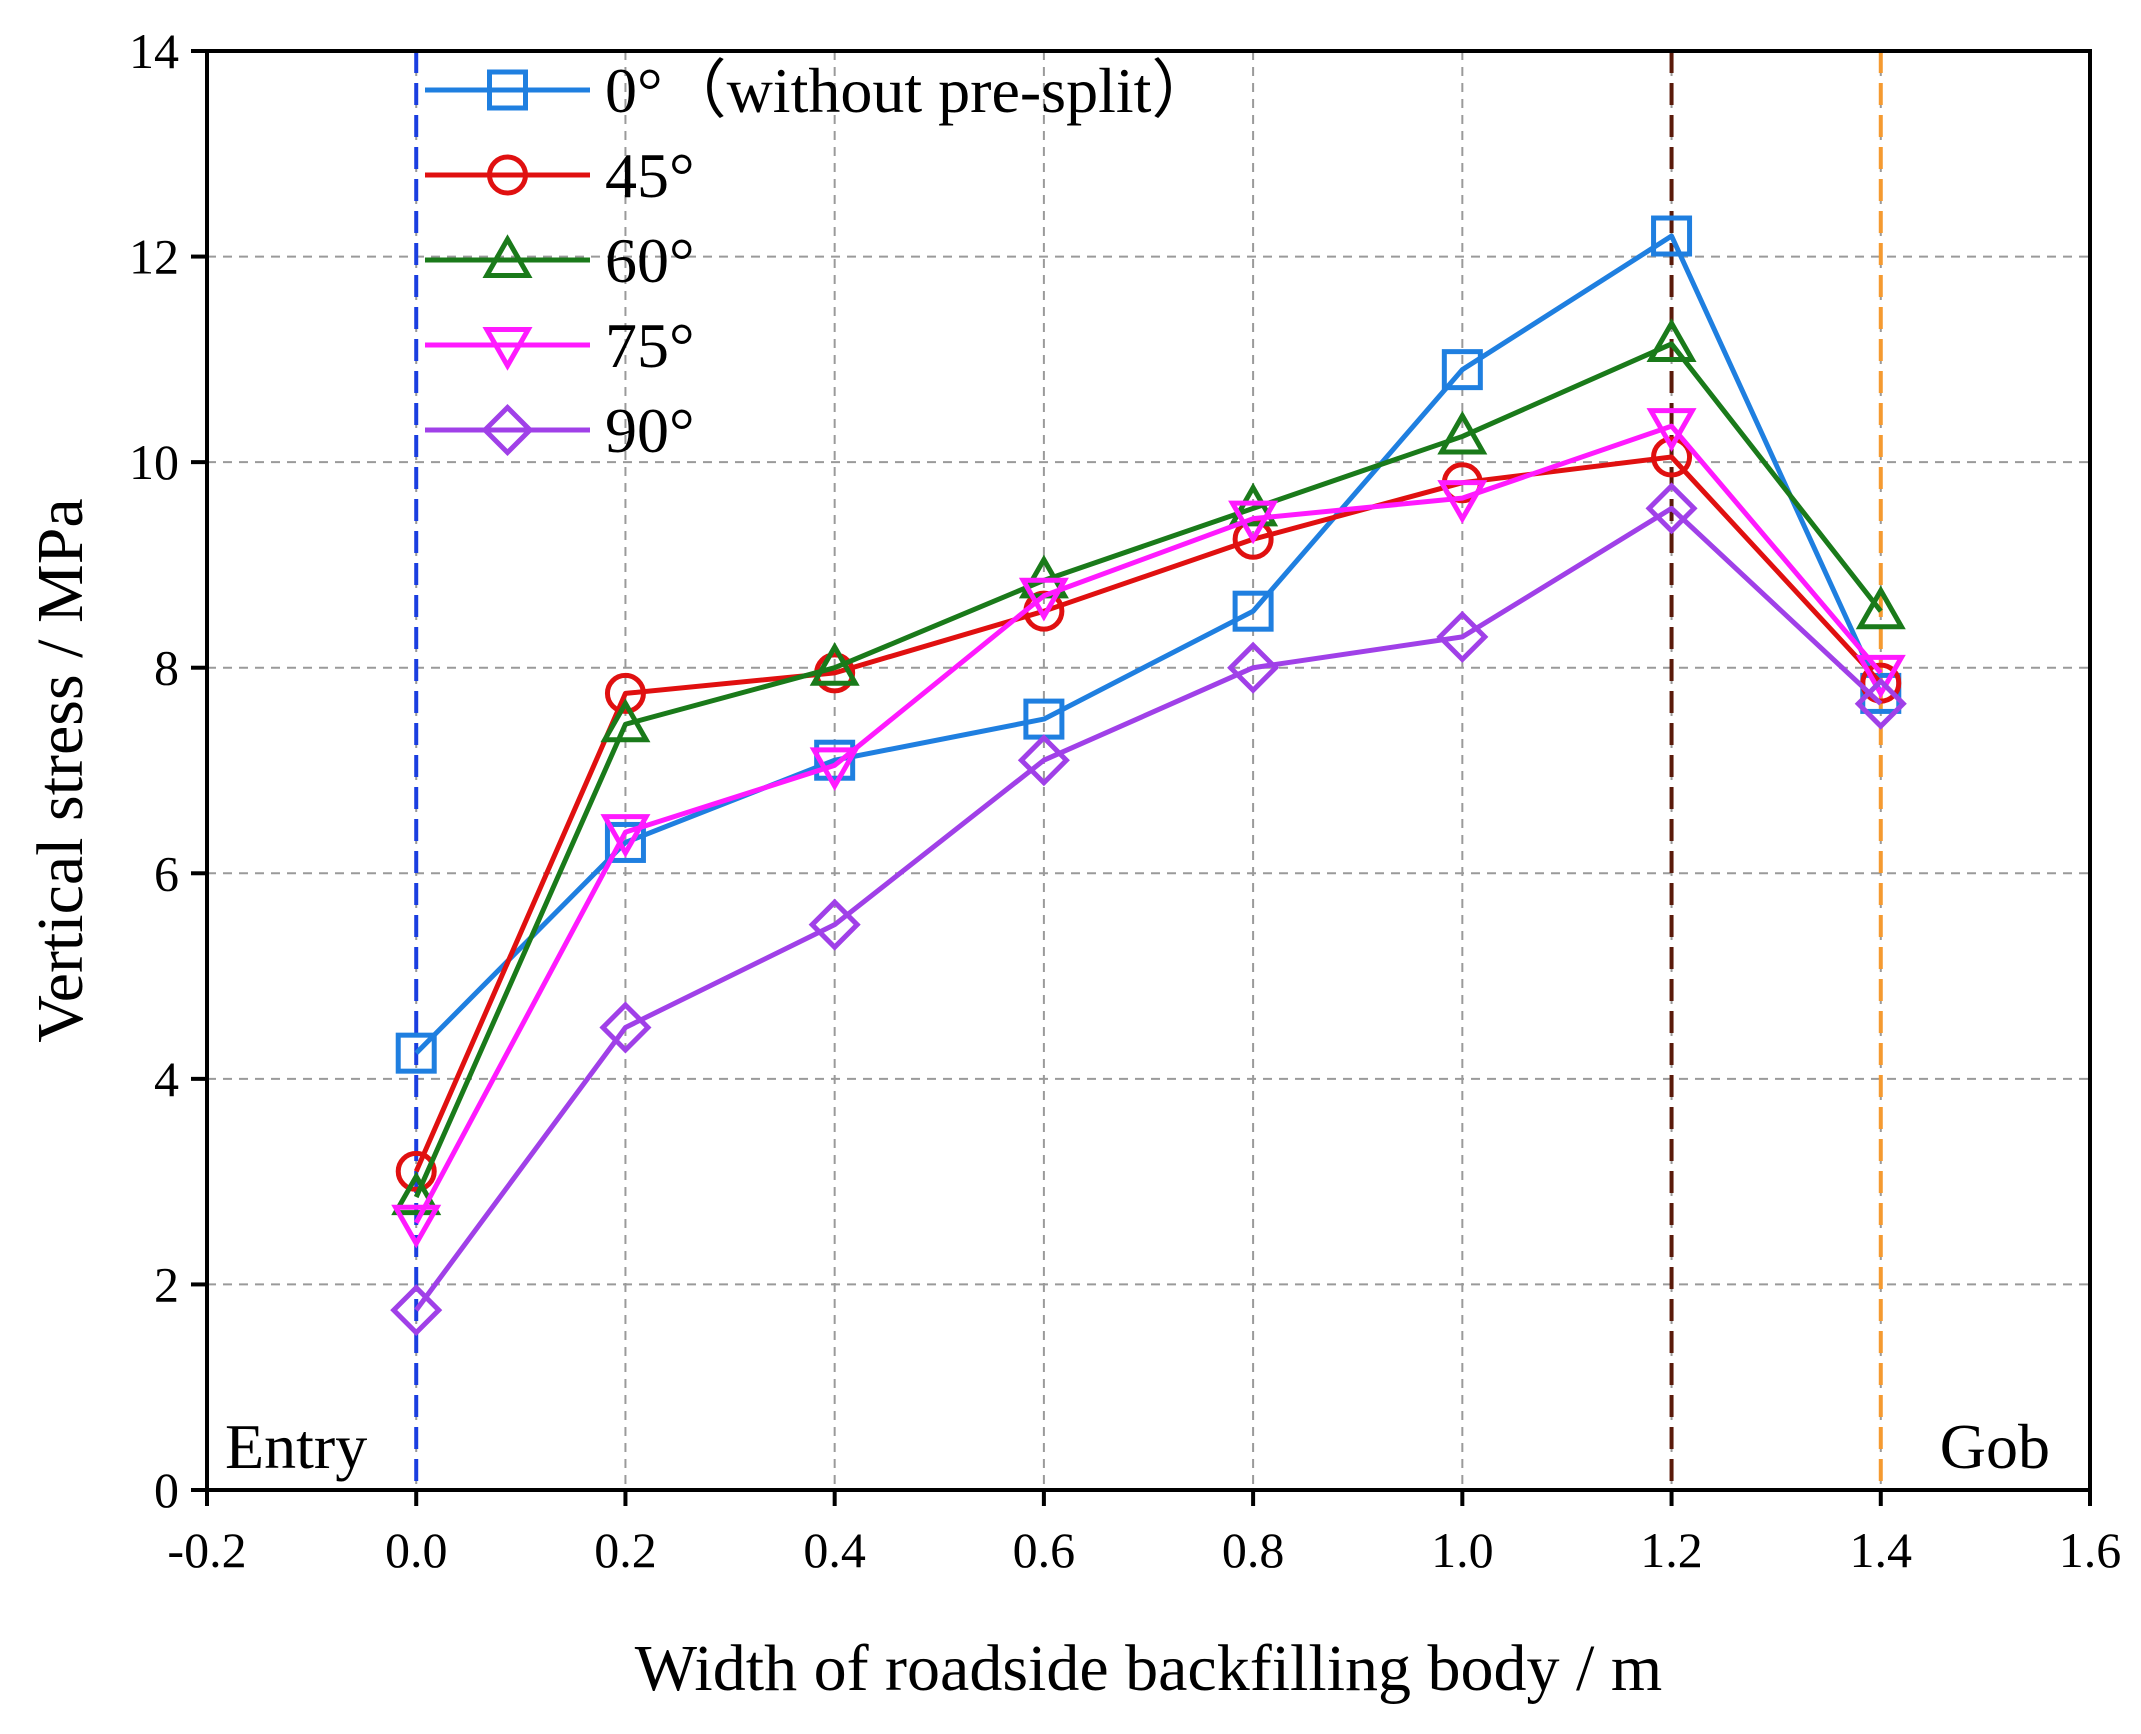 The image size is (2141, 1734). What do you see at coordinates (625, 1550) in the screenshot?
I see `x-tick-label: 0.2` at bounding box center [625, 1550].